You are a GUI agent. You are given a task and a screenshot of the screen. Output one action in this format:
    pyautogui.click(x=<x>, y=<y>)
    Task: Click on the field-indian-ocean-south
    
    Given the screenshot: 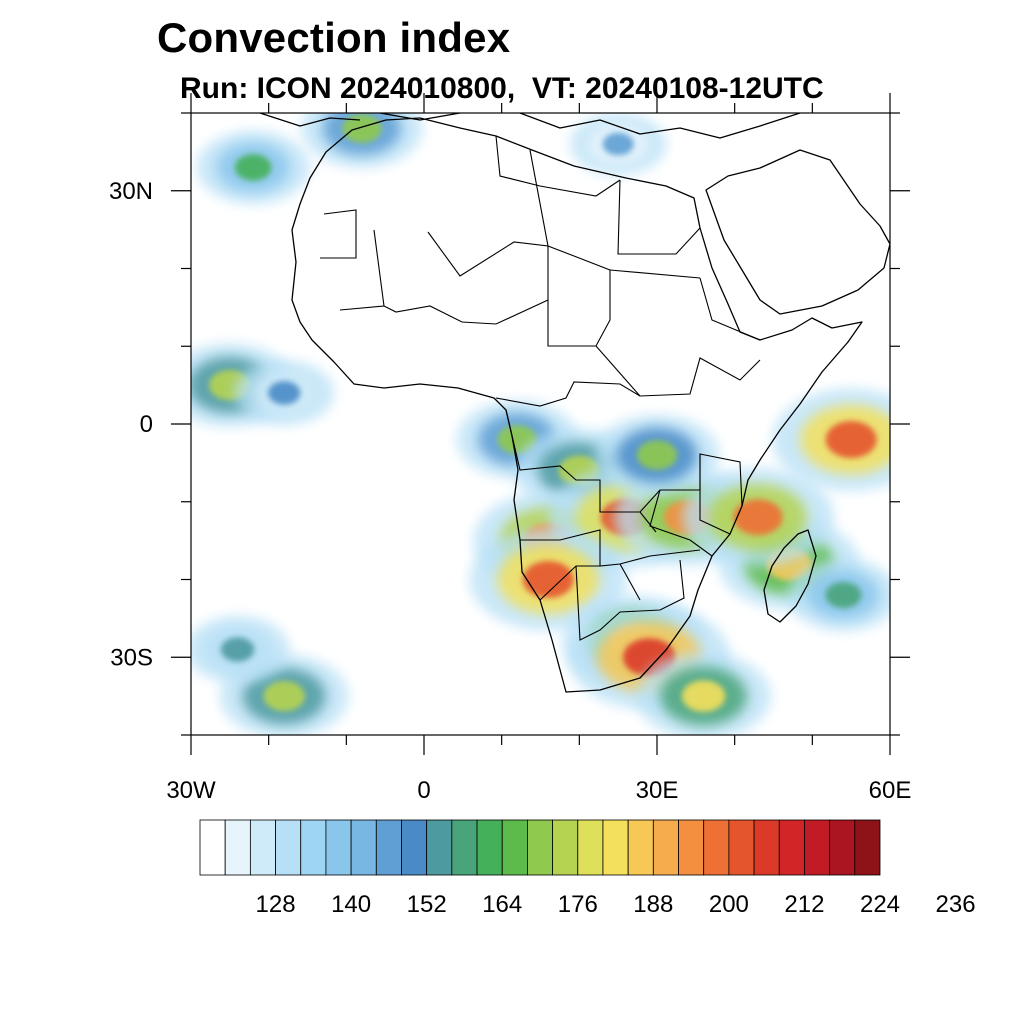 What is the action you would take?
    pyautogui.click(x=838, y=595)
    